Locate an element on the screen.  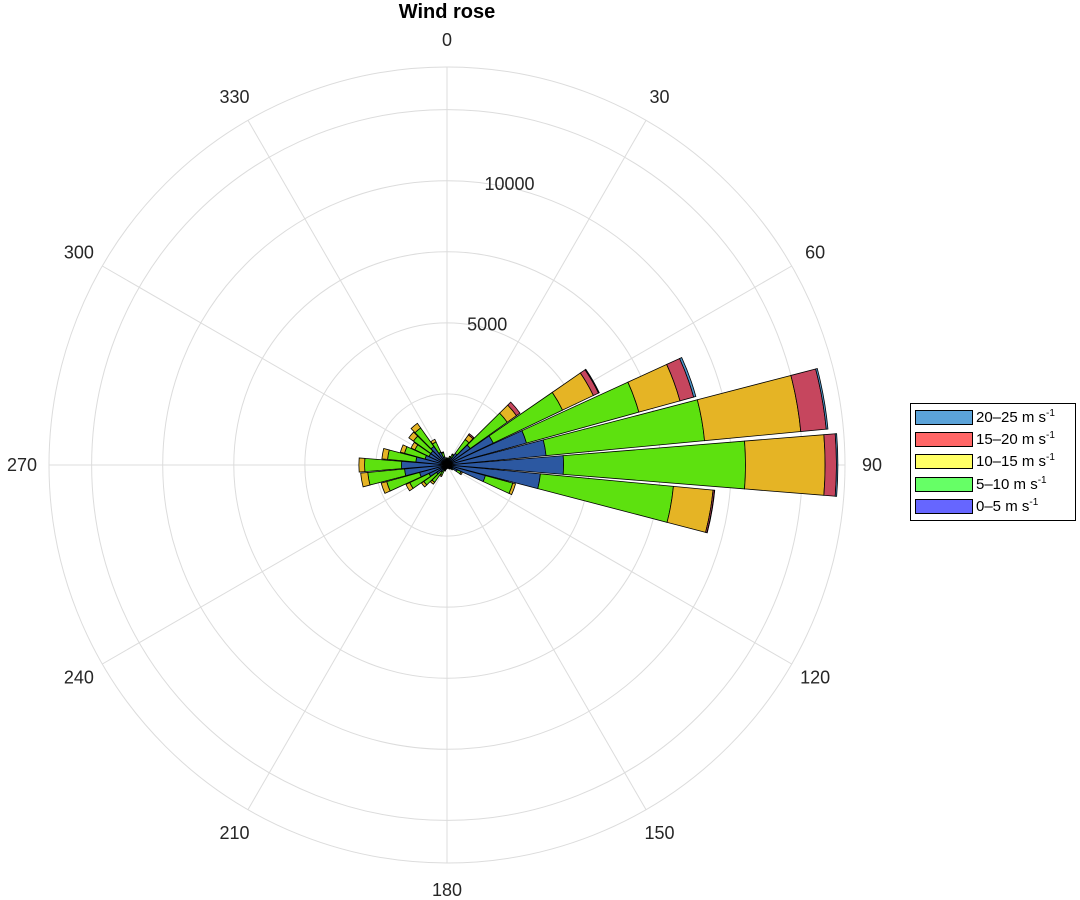
angle-tick-label: 330 is located at coordinates (234, 97).